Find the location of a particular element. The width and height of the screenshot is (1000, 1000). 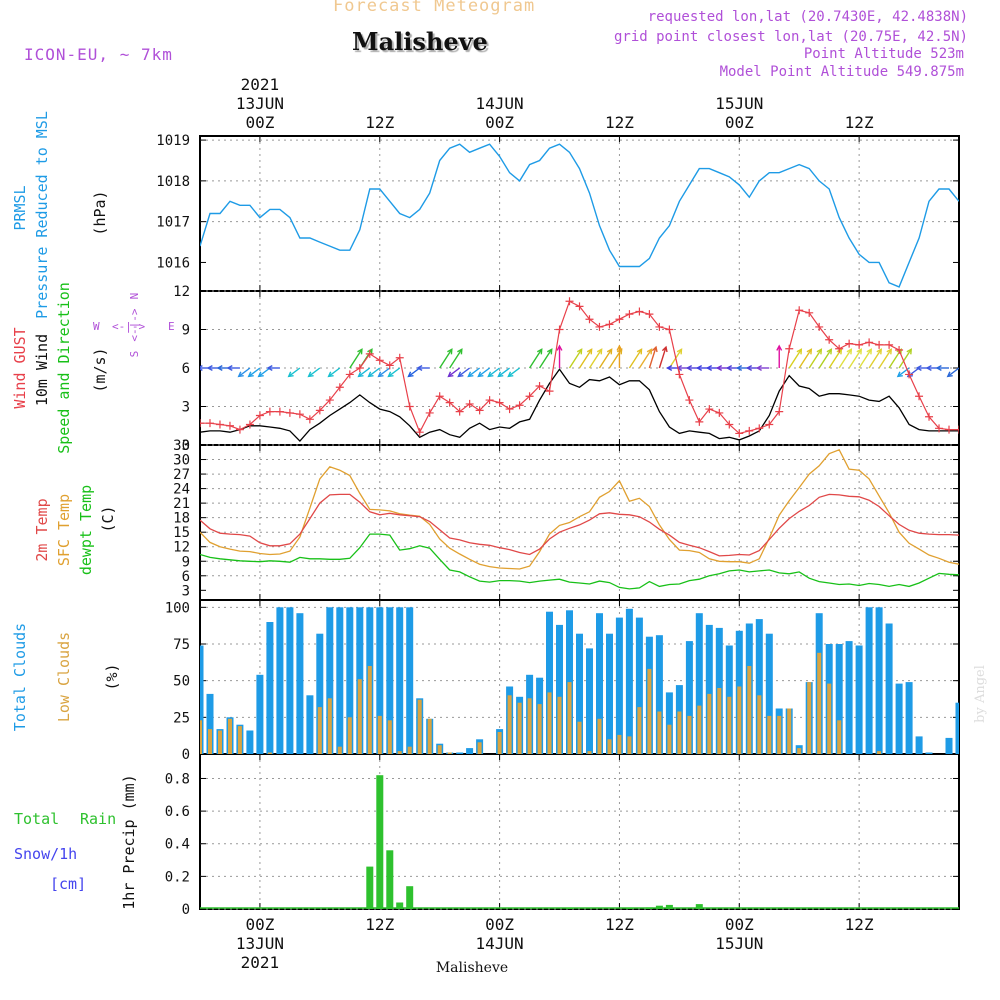

watermark: by Angel is located at coordinates (980, 694).